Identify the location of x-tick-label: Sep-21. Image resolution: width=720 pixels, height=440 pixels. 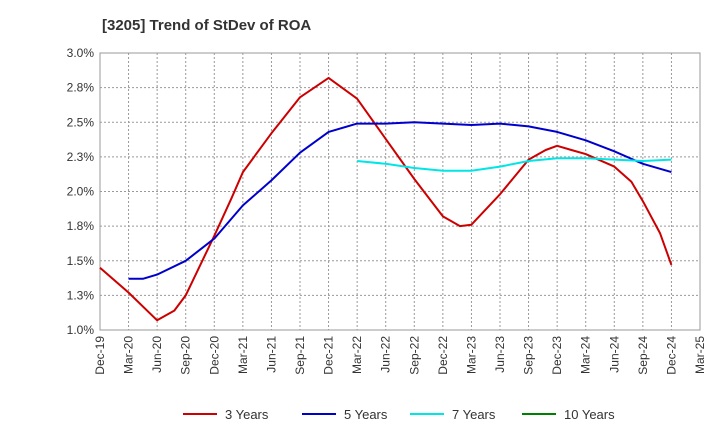
(300, 355).